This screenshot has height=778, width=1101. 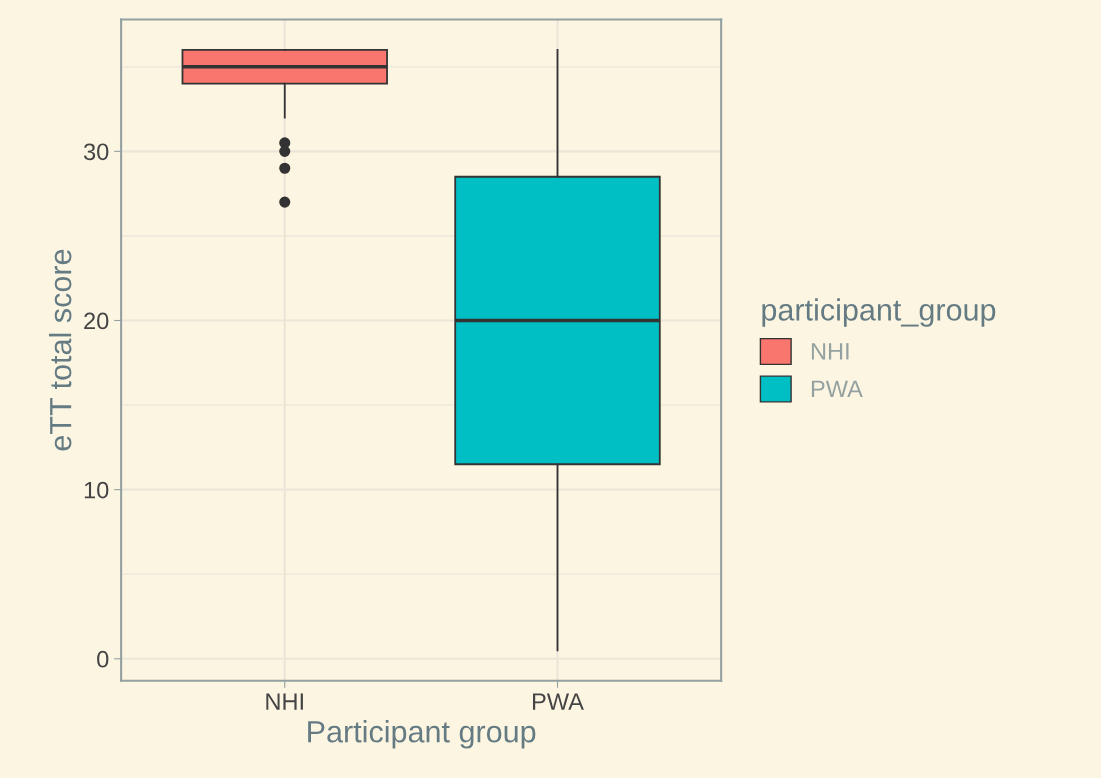 I want to click on legend-label: PWA, so click(x=837, y=388).